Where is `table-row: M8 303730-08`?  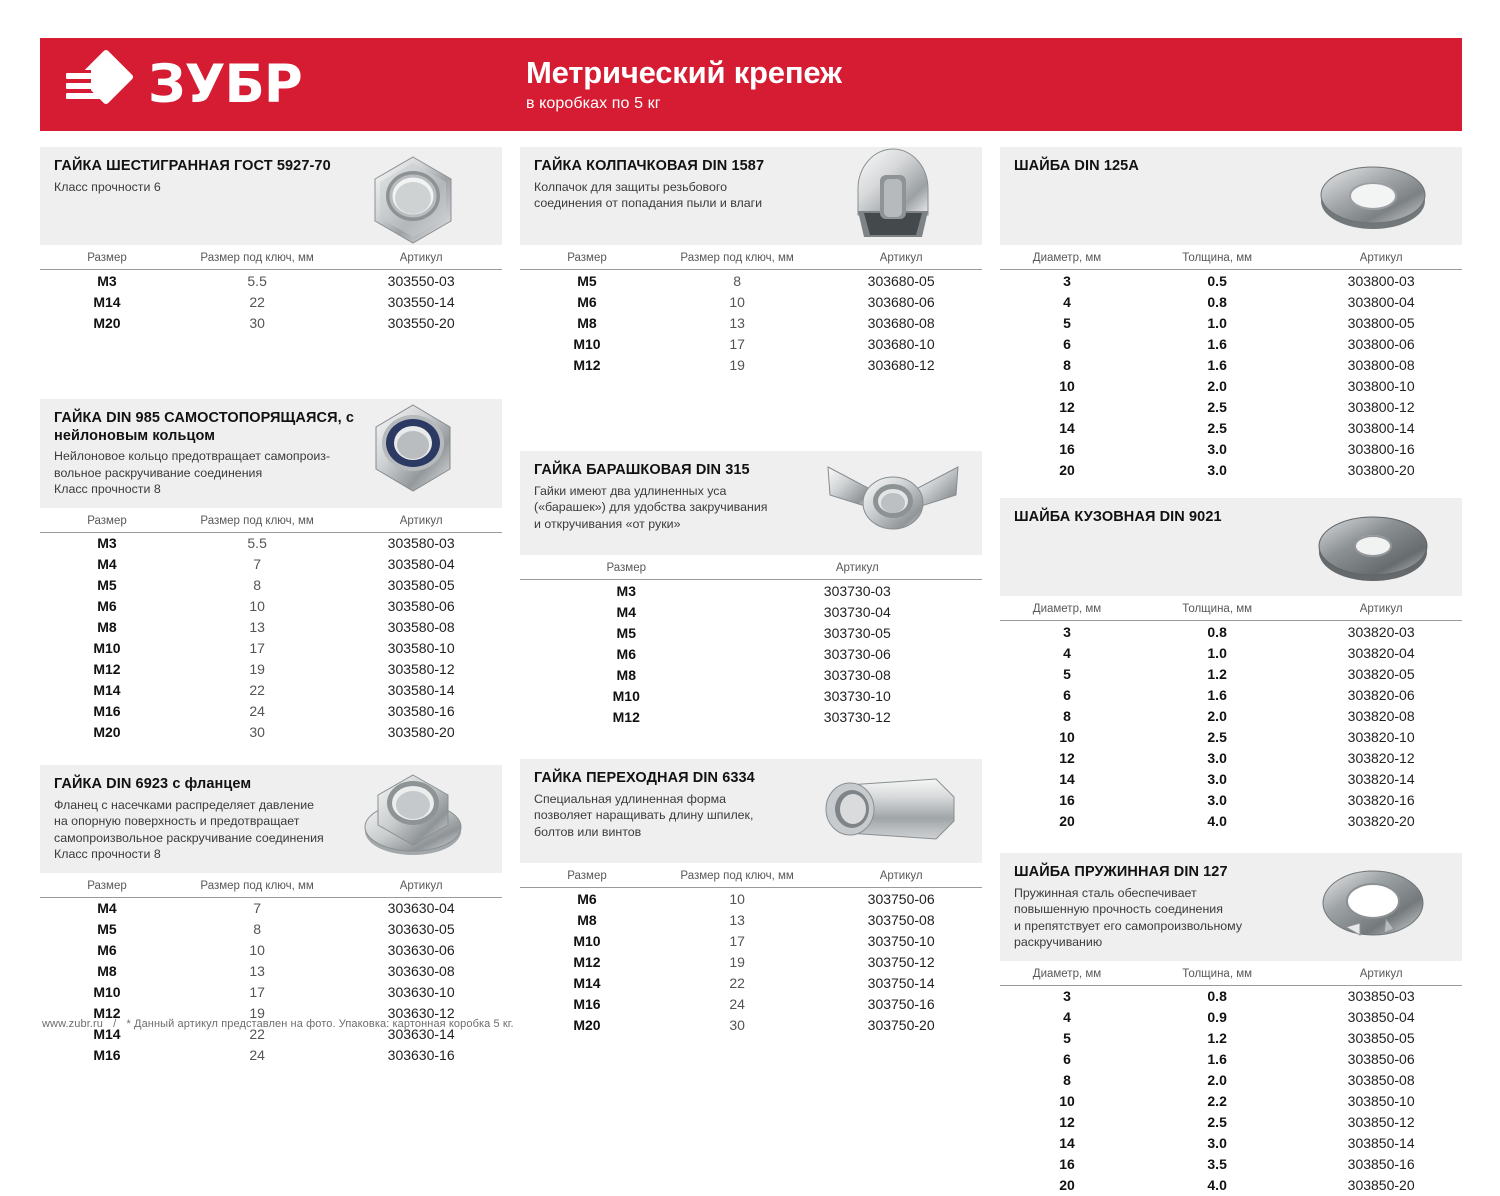 table-row: M8 303730-08 is located at coordinates (751, 674).